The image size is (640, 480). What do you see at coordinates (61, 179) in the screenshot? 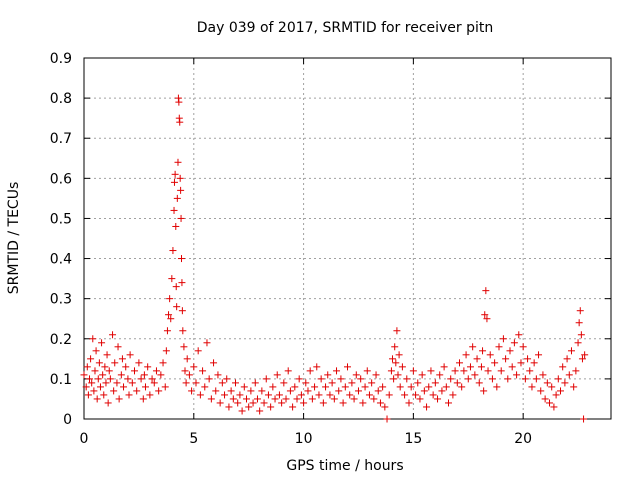
I see `y-tick-label: 0.6` at bounding box center [61, 179].